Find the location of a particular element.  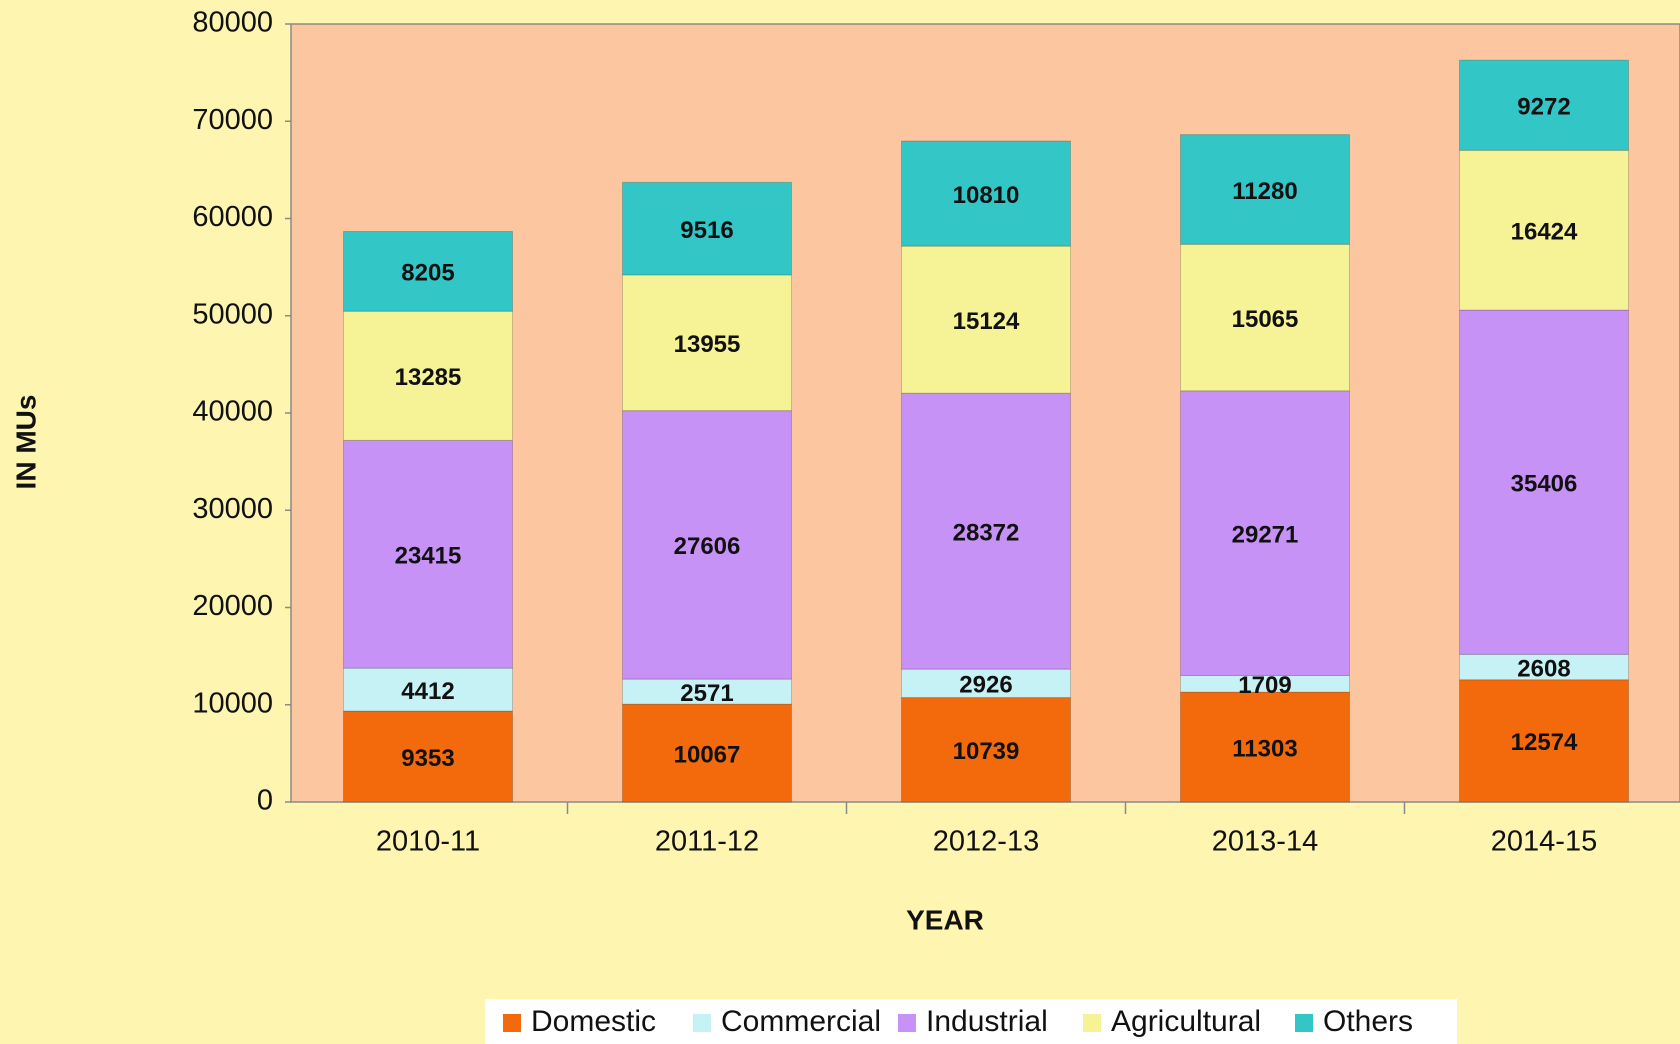

data-label: 29271 is located at coordinates (1265, 534).